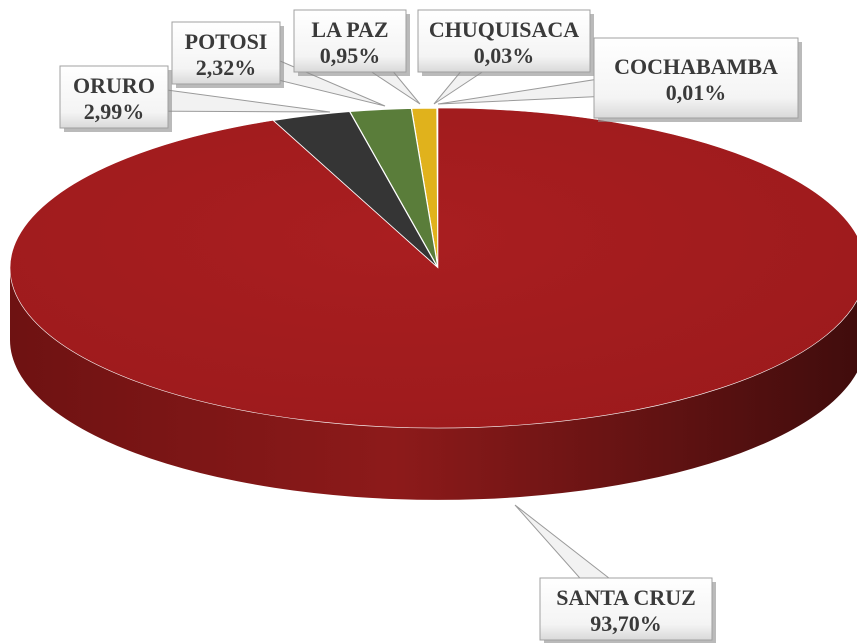 The width and height of the screenshot is (857, 643). Describe the element at coordinates (626, 597) in the screenshot. I see `category-label-santa-cruz: SANTA CRUZ` at that location.